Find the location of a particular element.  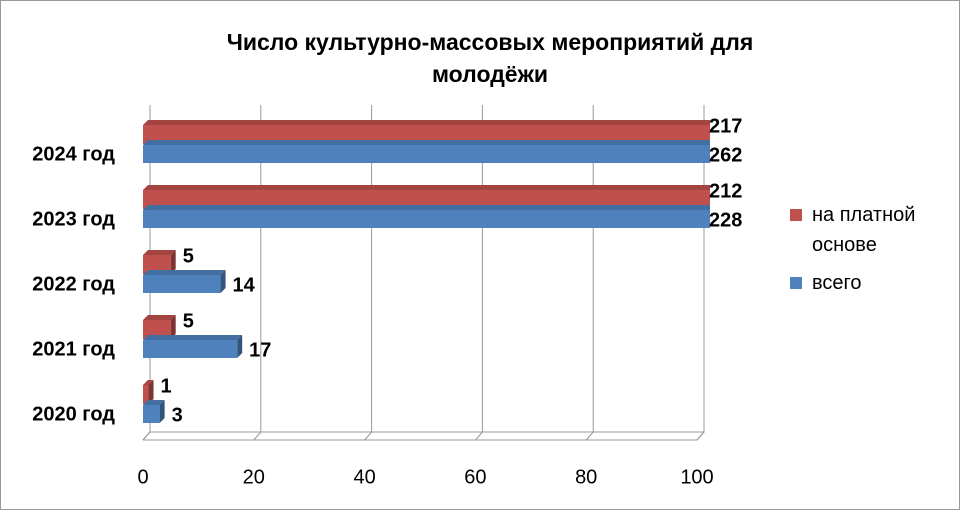

data-label: 14 is located at coordinates (244, 285).